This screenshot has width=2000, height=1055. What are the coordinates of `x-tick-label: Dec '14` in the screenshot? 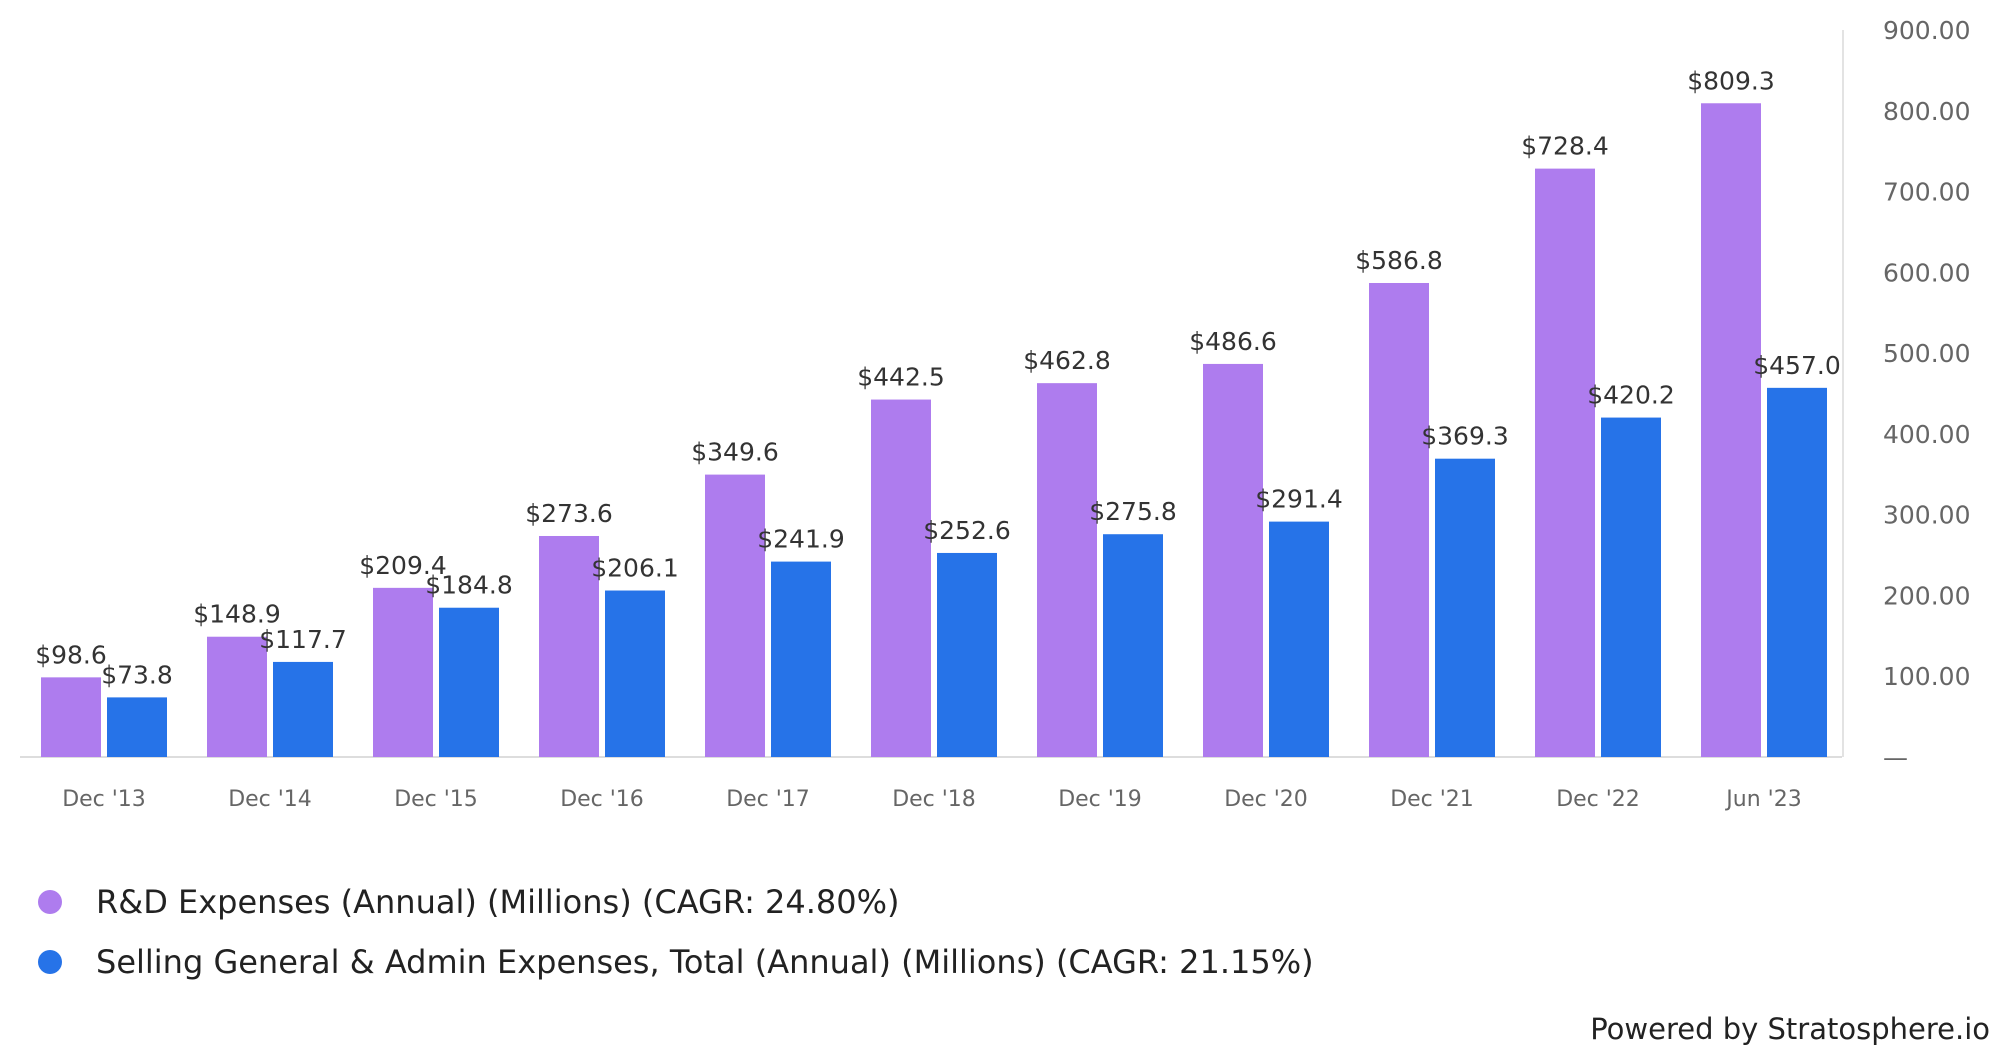 It's located at (270, 799).